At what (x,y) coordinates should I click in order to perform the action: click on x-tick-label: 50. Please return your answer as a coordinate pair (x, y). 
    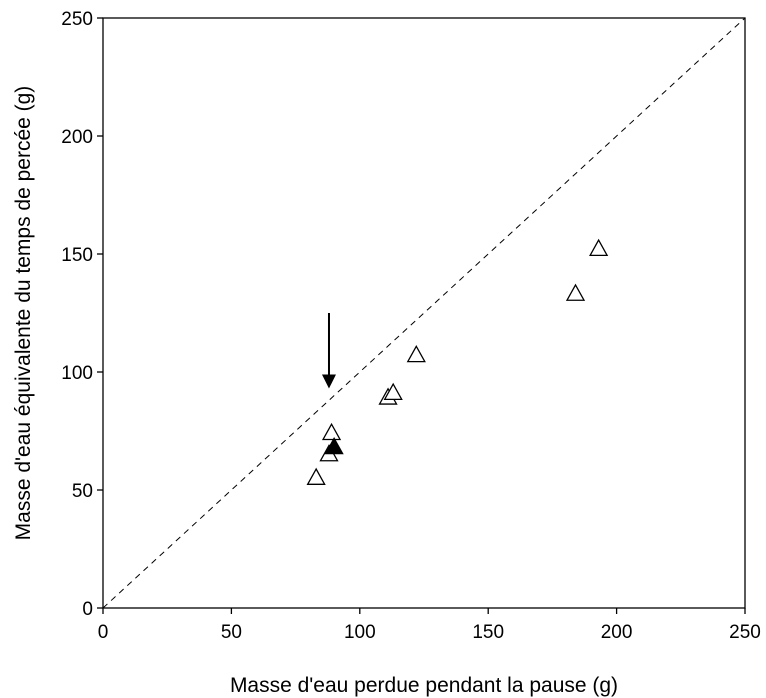
    Looking at the image, I should click on (231, 632).